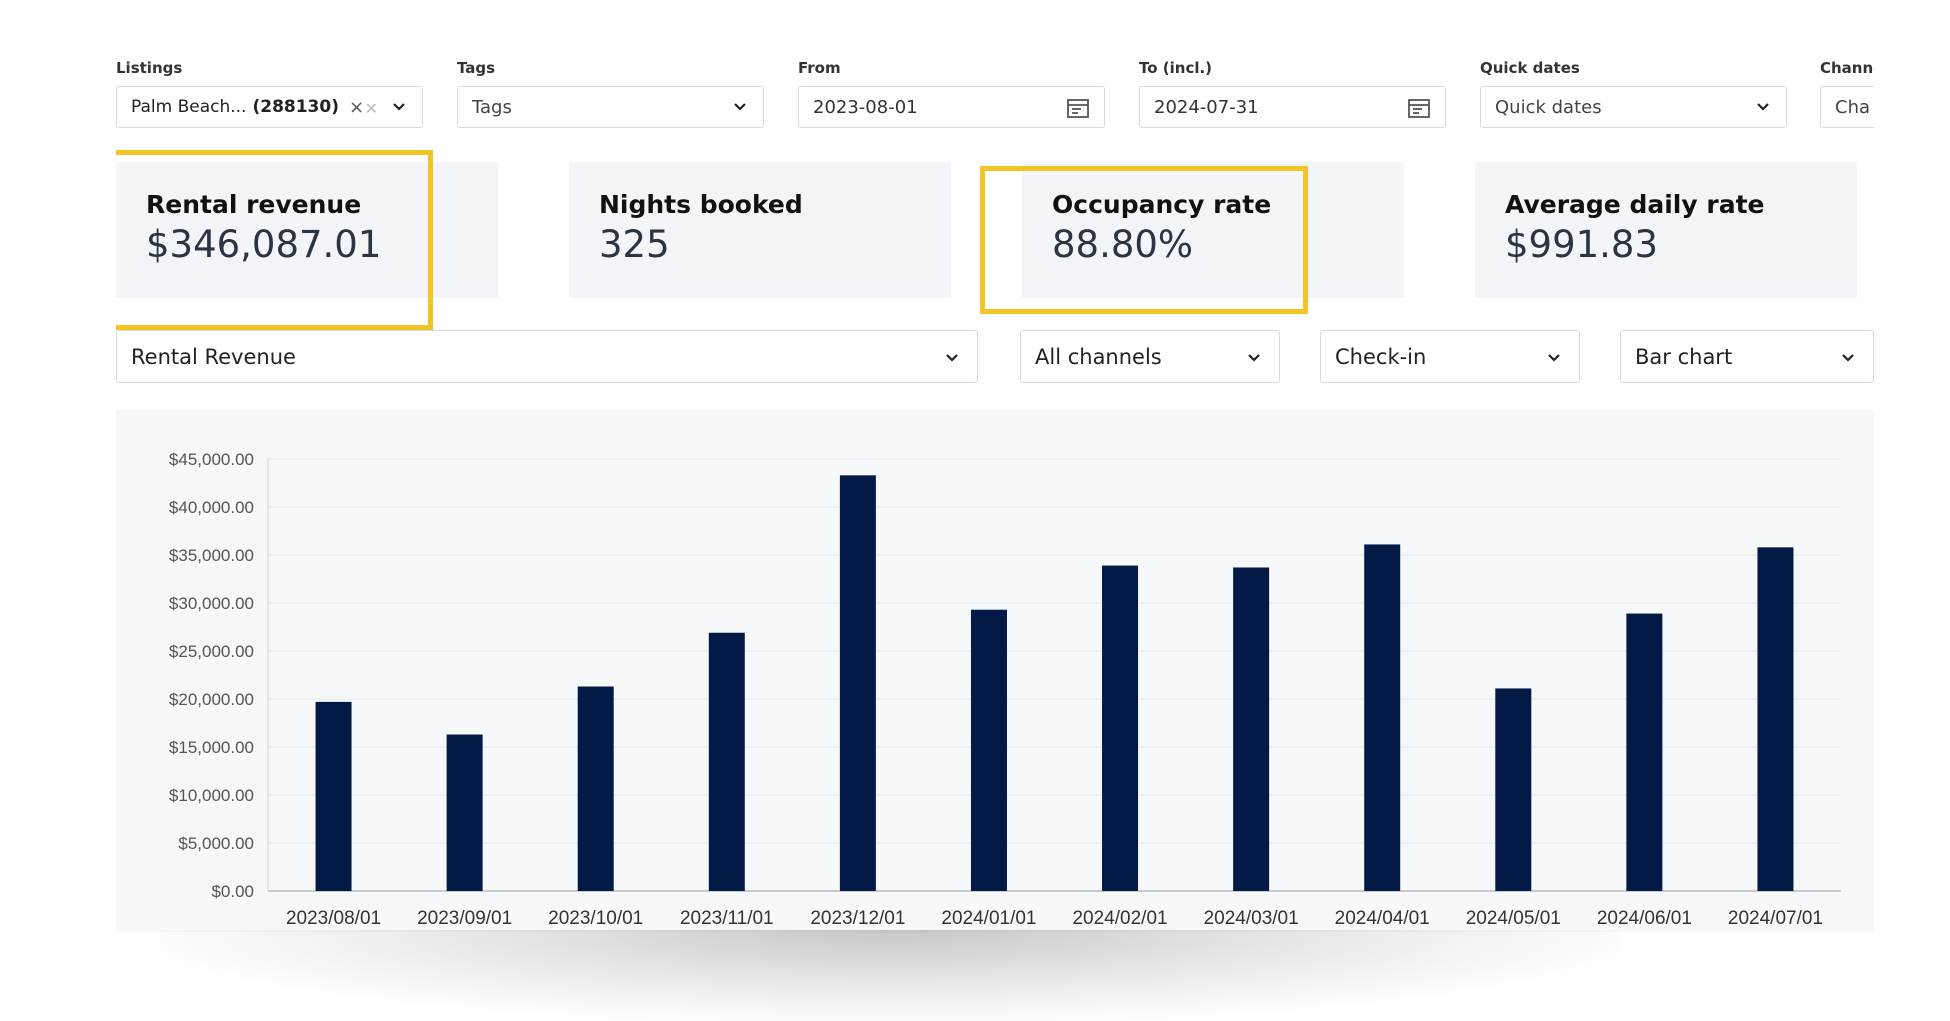 Image resolution: width=1950 pixels, height=1021 pixels. I want to click on x-tick-label: 2024/01/01, so click(988, 918).